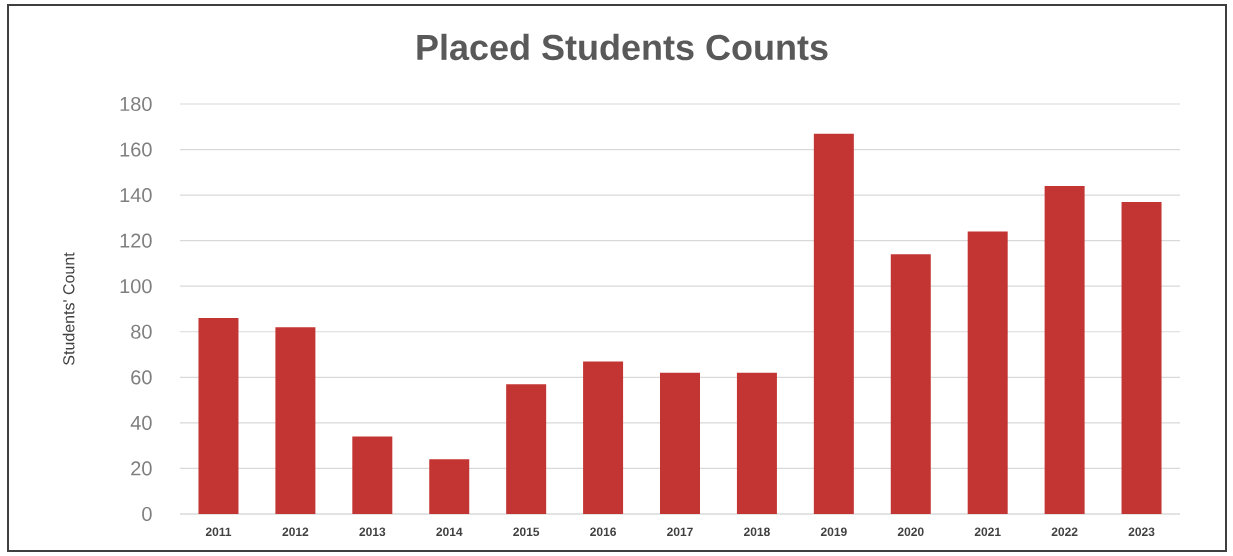  Describe the element at coordinates (757, 532) in the screenshot. I see `x-tick-label: 2018` at that location.